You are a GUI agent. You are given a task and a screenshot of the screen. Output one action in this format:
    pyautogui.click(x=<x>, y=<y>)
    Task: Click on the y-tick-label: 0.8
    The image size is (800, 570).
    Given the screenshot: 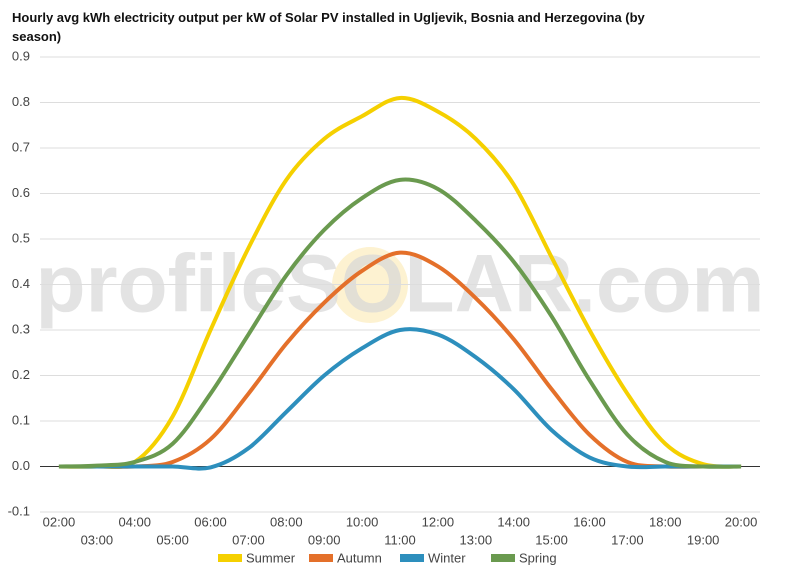 What is the action you would take?
    pyautogui.click(x=21, y=101)
    